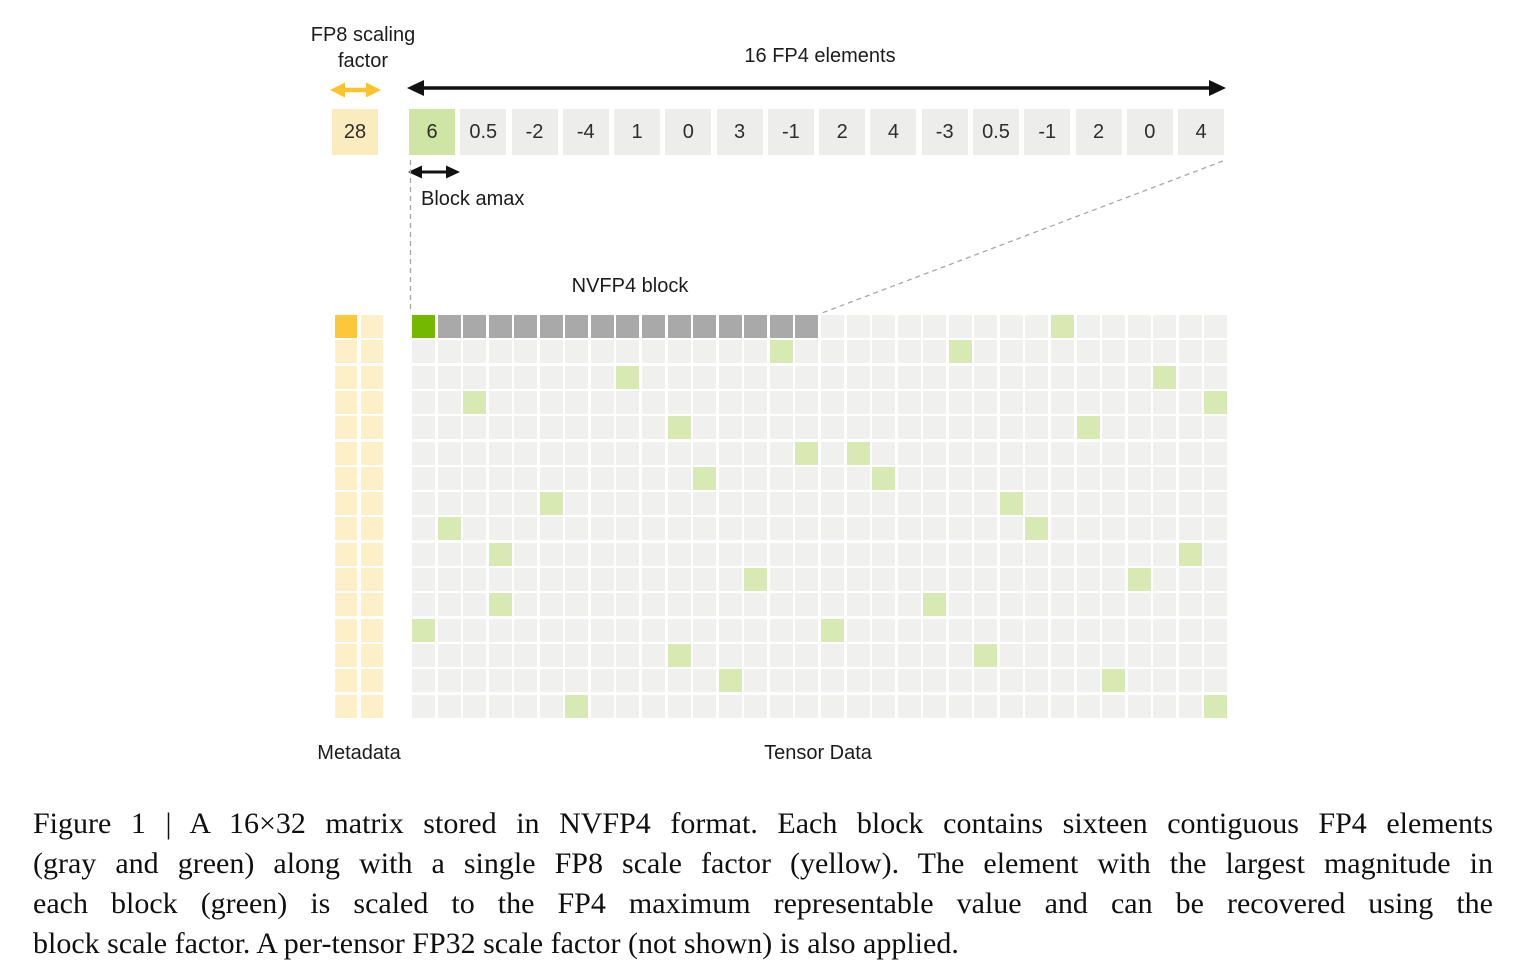  What do you see at coordinates (816, 88) in the screenshot?
I see `fp4-elements-arrow` at bounding box center [816, 88].